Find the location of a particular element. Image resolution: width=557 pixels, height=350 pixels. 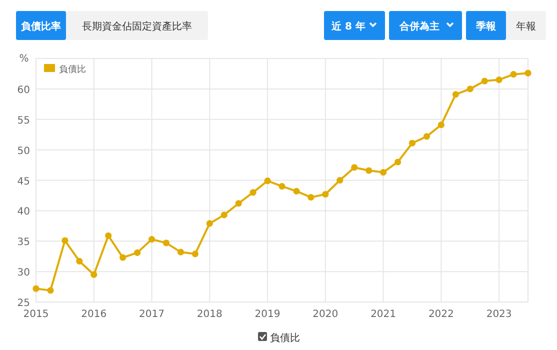

y-tick-label: 55 is located at coordinates (23, 120).